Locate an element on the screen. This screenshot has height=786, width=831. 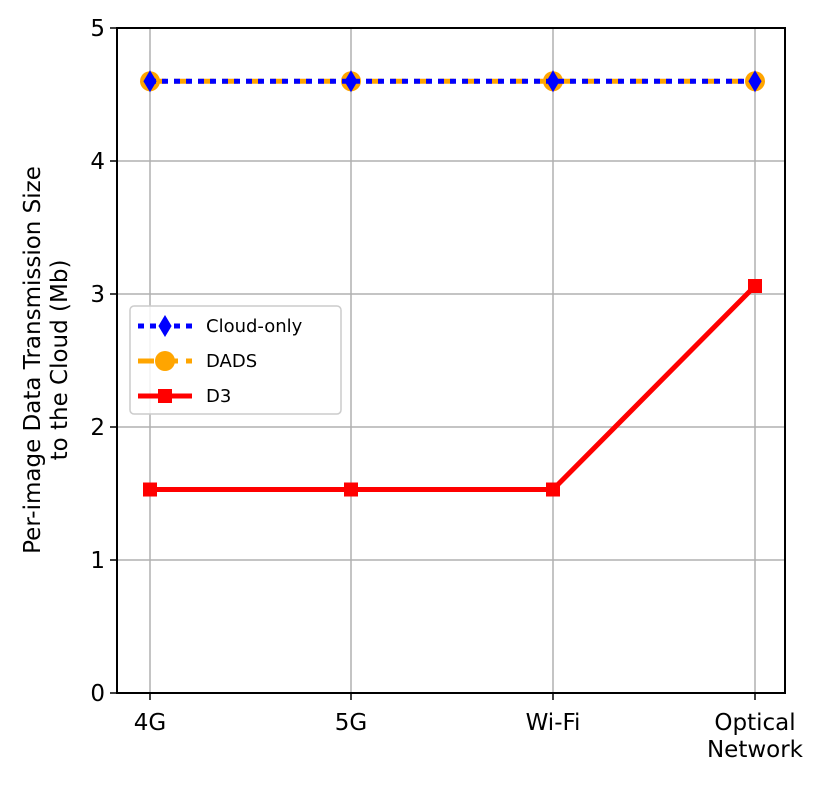
legend: Cloud-only DADS D3 is located at coordinates (235, 360).